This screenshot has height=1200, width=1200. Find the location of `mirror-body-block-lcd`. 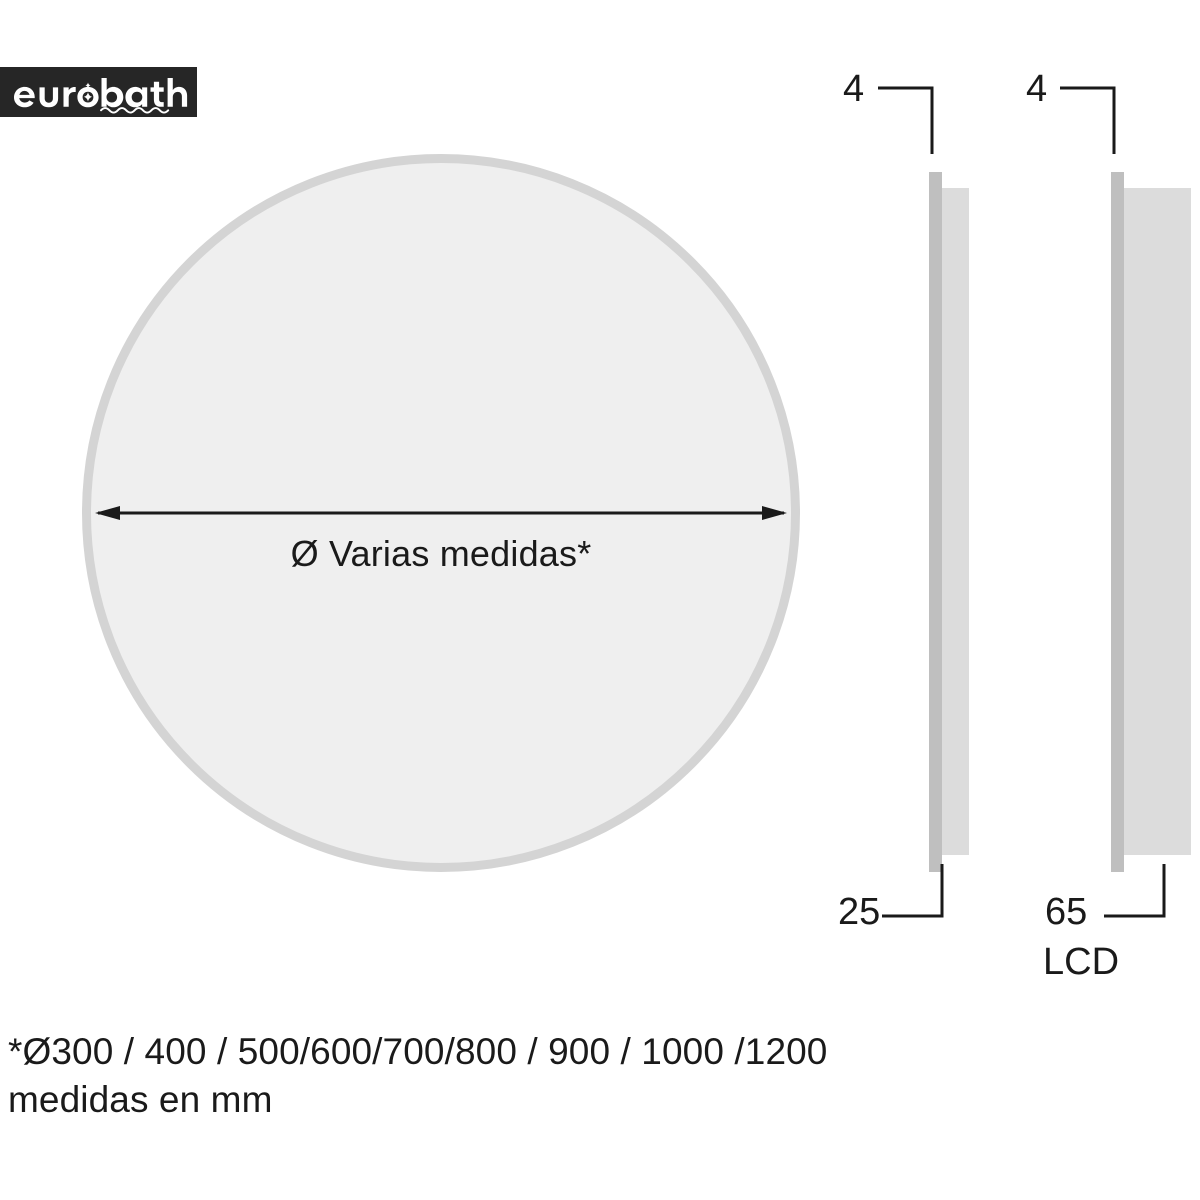

mirror-body-block-lcd is located at coordinates (1157, 521).